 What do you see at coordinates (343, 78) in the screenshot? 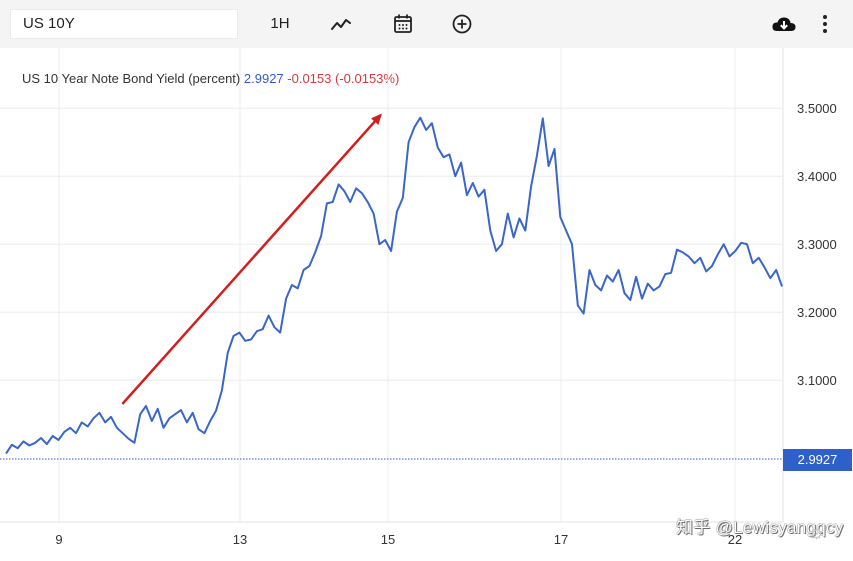
I see `change-value: -0.0153 (-0.0153%)` at bounding box center [343, 78].